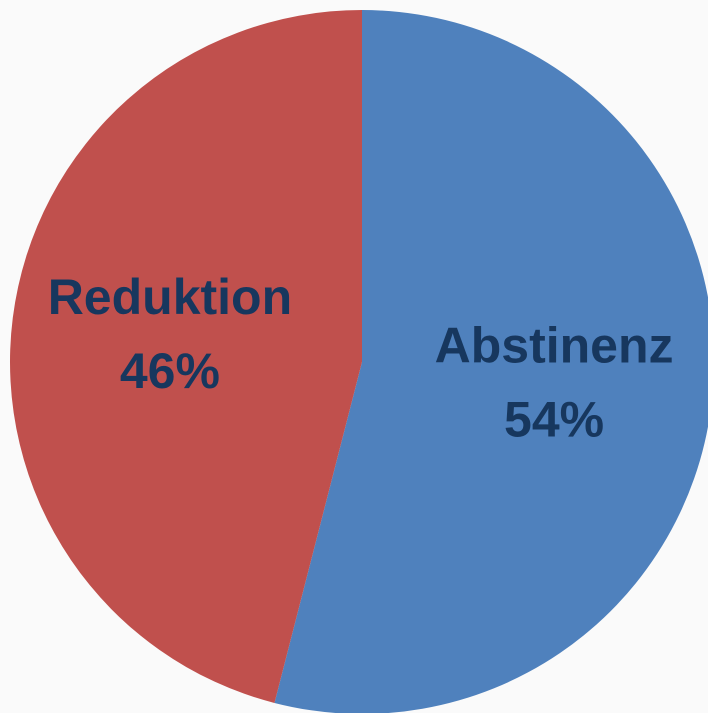  I want to click on slice-label: Abstinenz, so click(554, 345).